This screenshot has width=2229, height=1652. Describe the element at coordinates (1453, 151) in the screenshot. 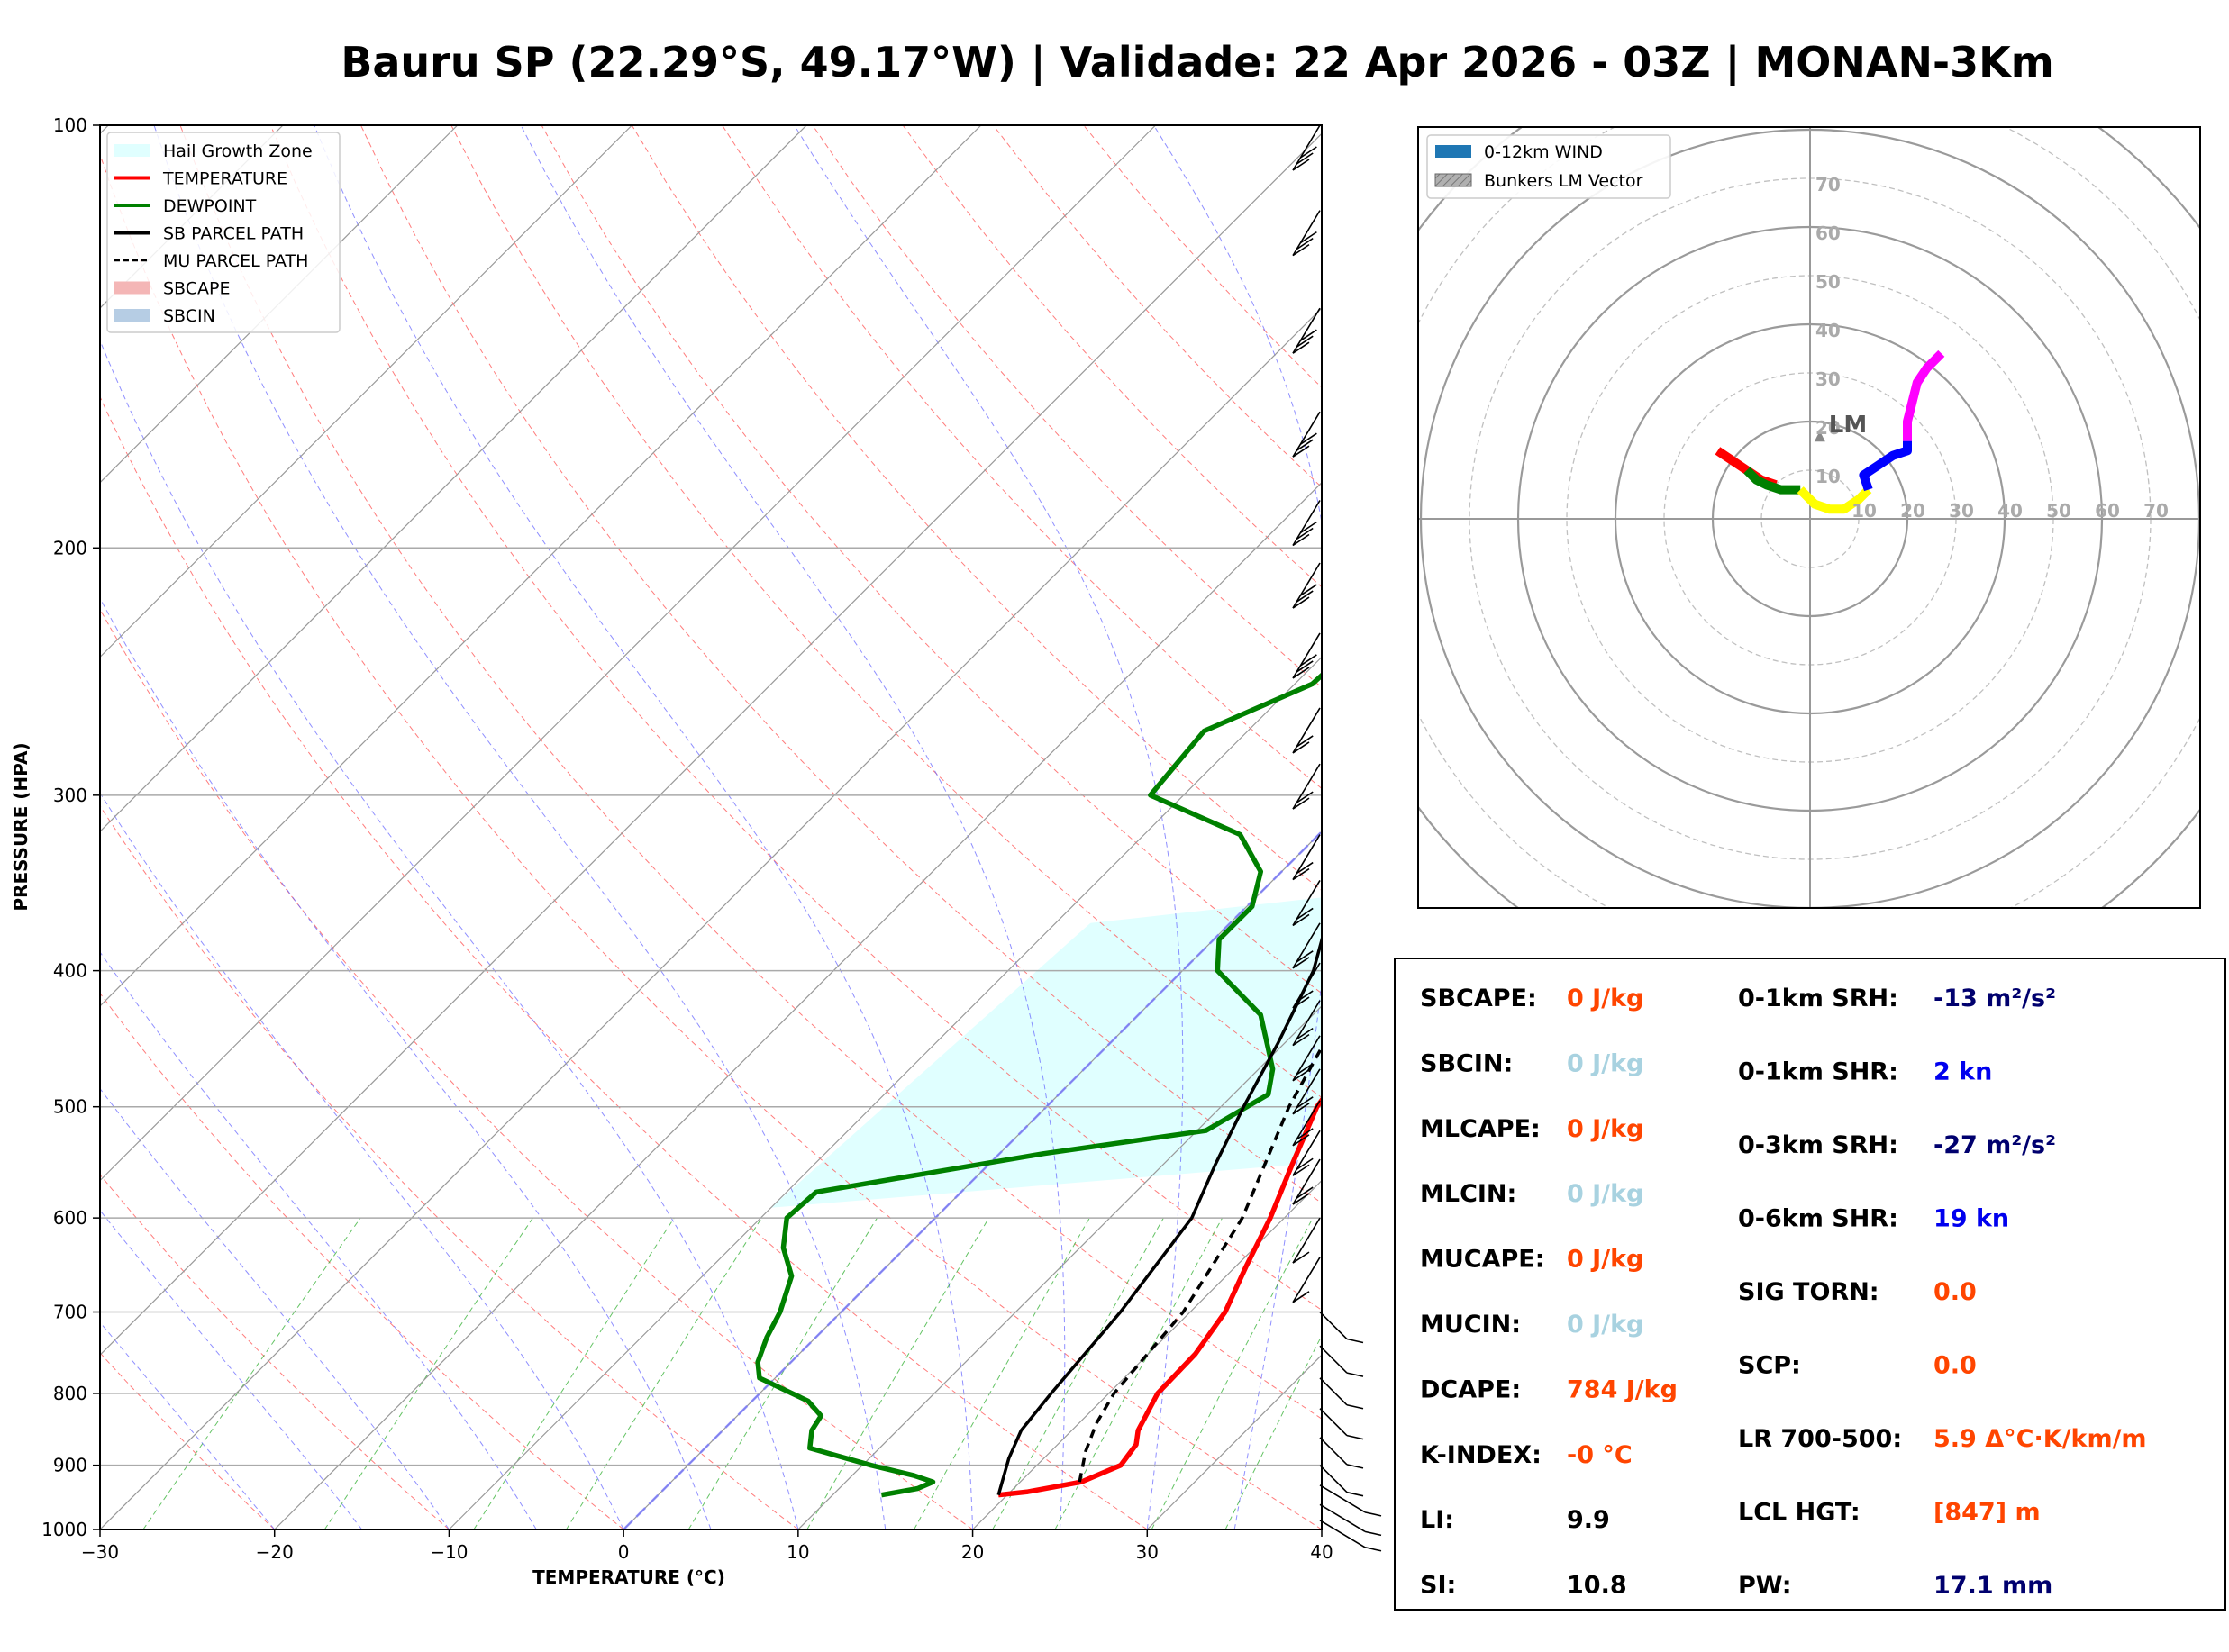

I see `hodograph-legend-swatch` at that location.